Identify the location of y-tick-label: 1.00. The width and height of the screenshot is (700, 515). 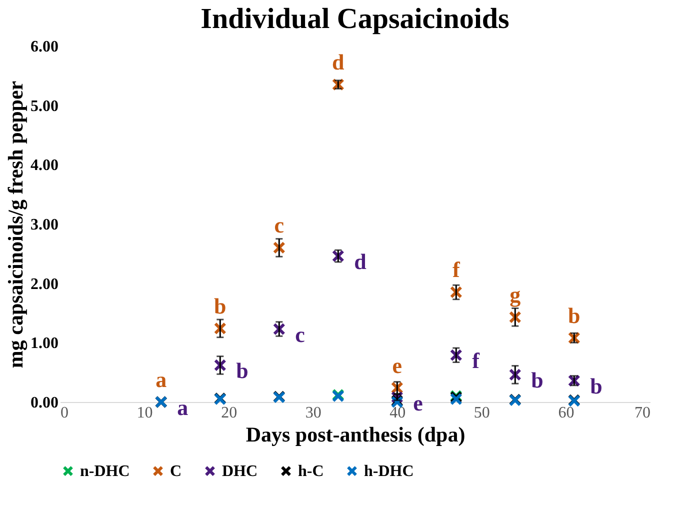
(44, 343).